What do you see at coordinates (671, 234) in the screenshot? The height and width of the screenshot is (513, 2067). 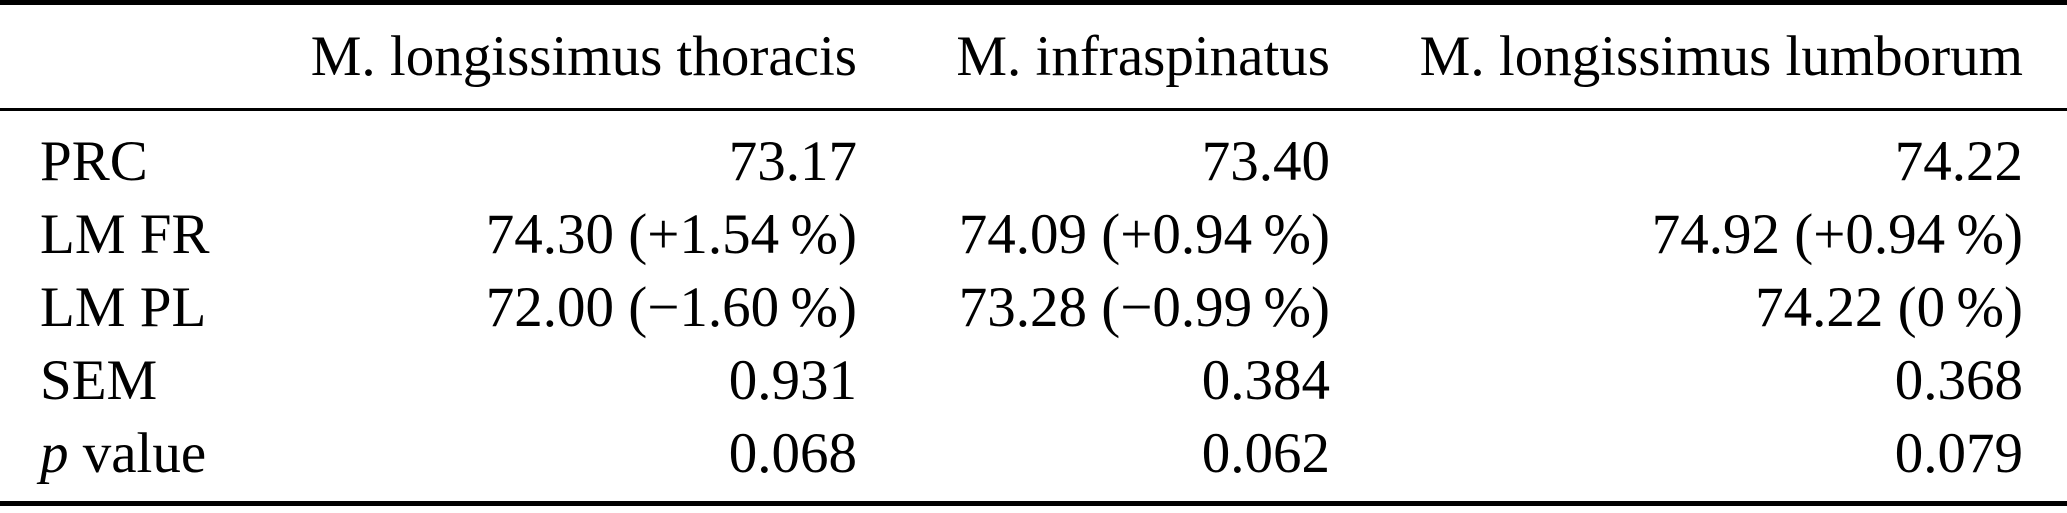 I see `cell-lm-fr-thoracis: 74.30 (+1.54 %)` at bounding box center [671, 234].